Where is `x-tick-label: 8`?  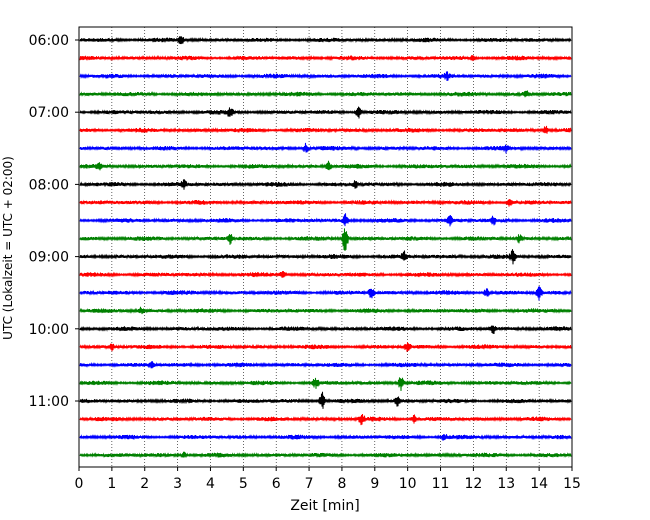
x-tick-label: 8 is located at coordinates (341, 484).